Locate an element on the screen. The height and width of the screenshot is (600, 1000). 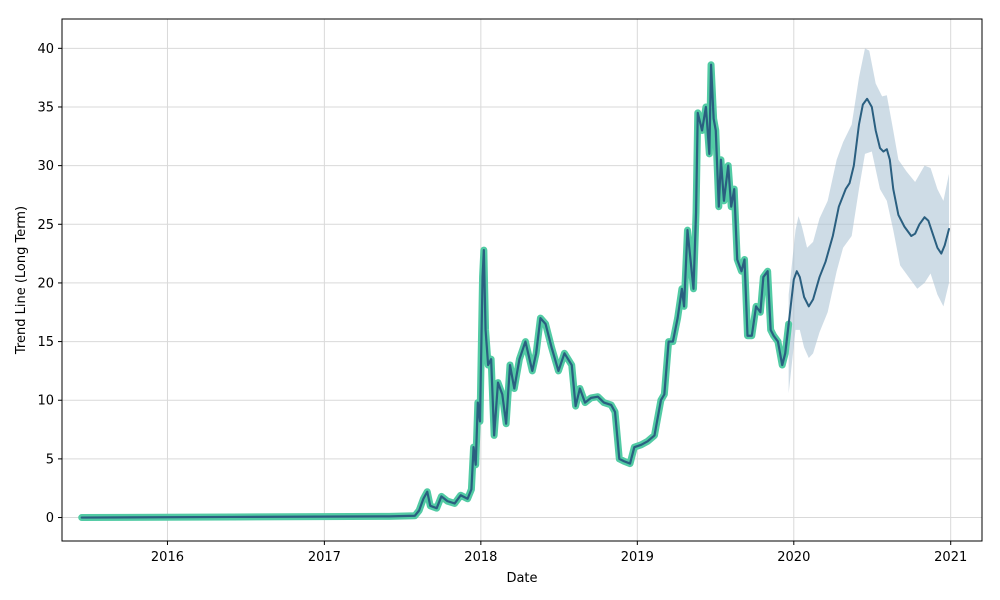
y-axis: 0 5 10 15 20 25 30 35 40 is located at coordinates (49, 284).